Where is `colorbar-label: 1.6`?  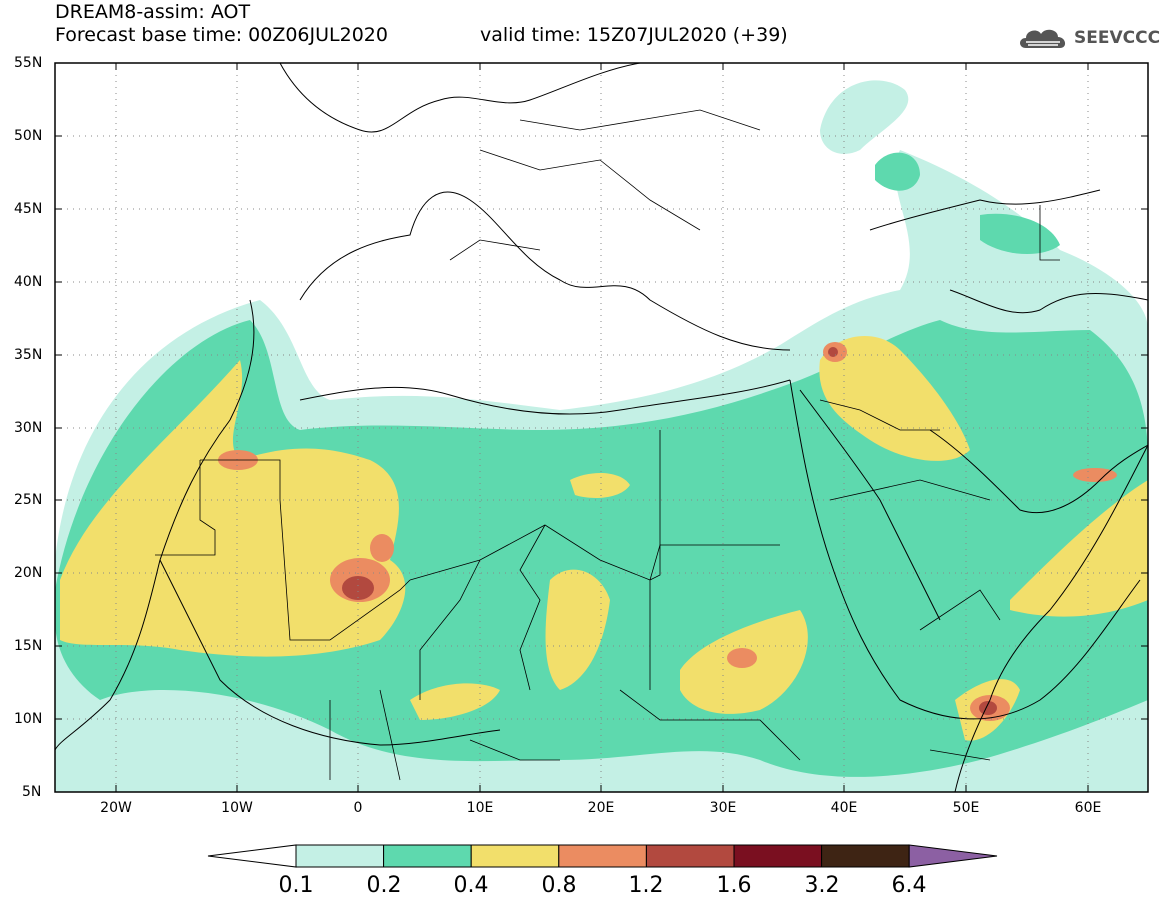
colorbar-label: 1.6 is located at coordinates (734, 885).